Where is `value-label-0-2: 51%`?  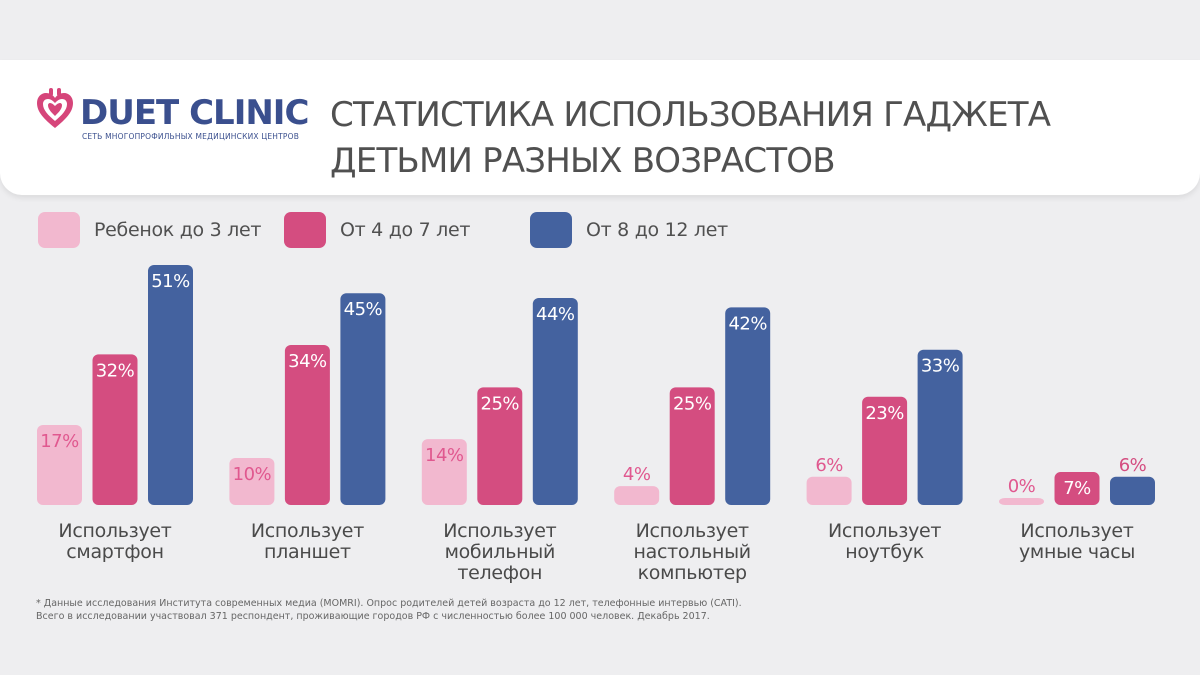 value-label-0-2: 51% is located at coordinates (170, 281).